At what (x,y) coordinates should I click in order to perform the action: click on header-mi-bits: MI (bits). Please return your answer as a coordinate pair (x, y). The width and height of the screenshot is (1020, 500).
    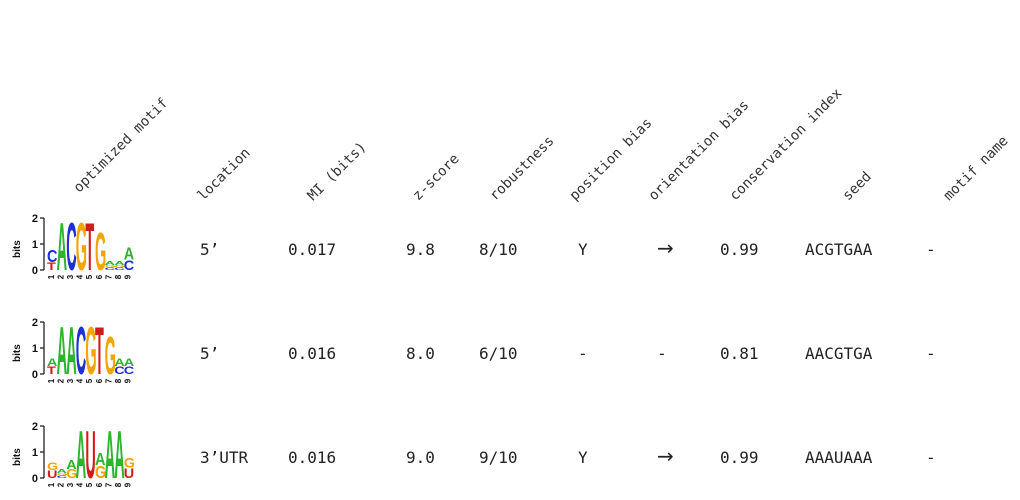
    Looking at the image, I should click on (337, 171).